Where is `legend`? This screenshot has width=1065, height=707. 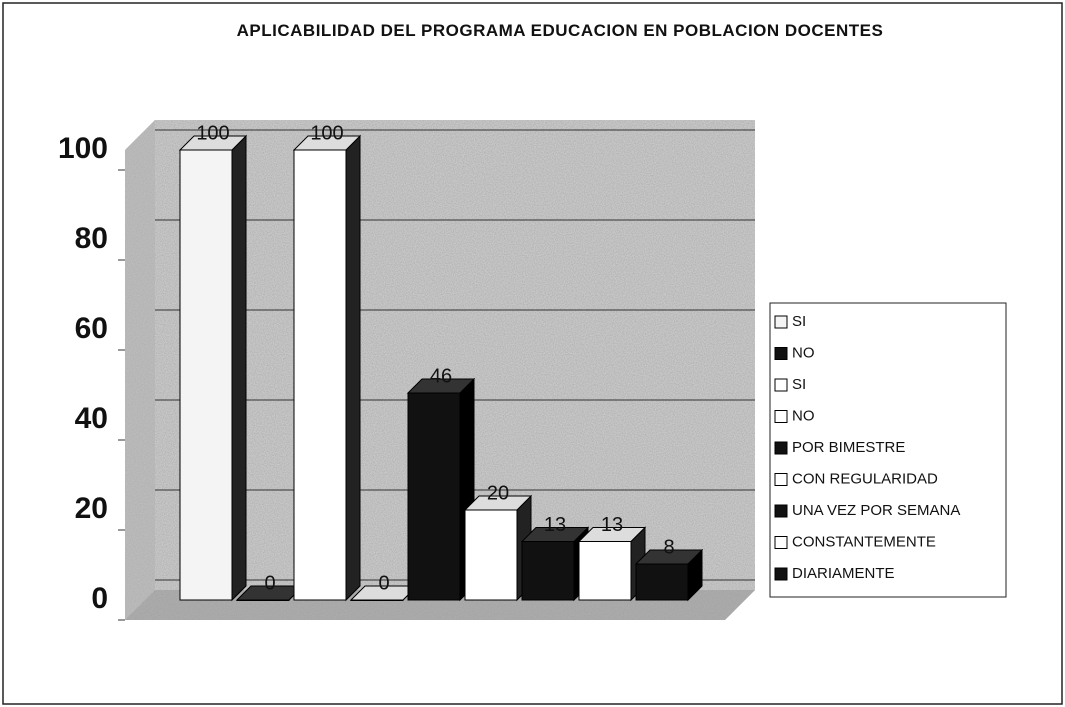
legend is located at coordinates (888, 450).